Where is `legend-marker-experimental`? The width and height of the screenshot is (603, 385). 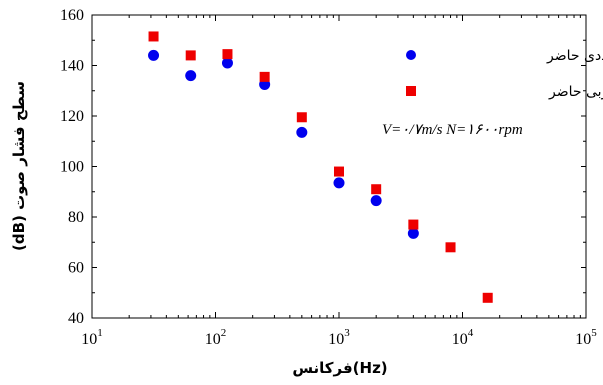
legend-marker-experimental is located at coordinates (411, 91).